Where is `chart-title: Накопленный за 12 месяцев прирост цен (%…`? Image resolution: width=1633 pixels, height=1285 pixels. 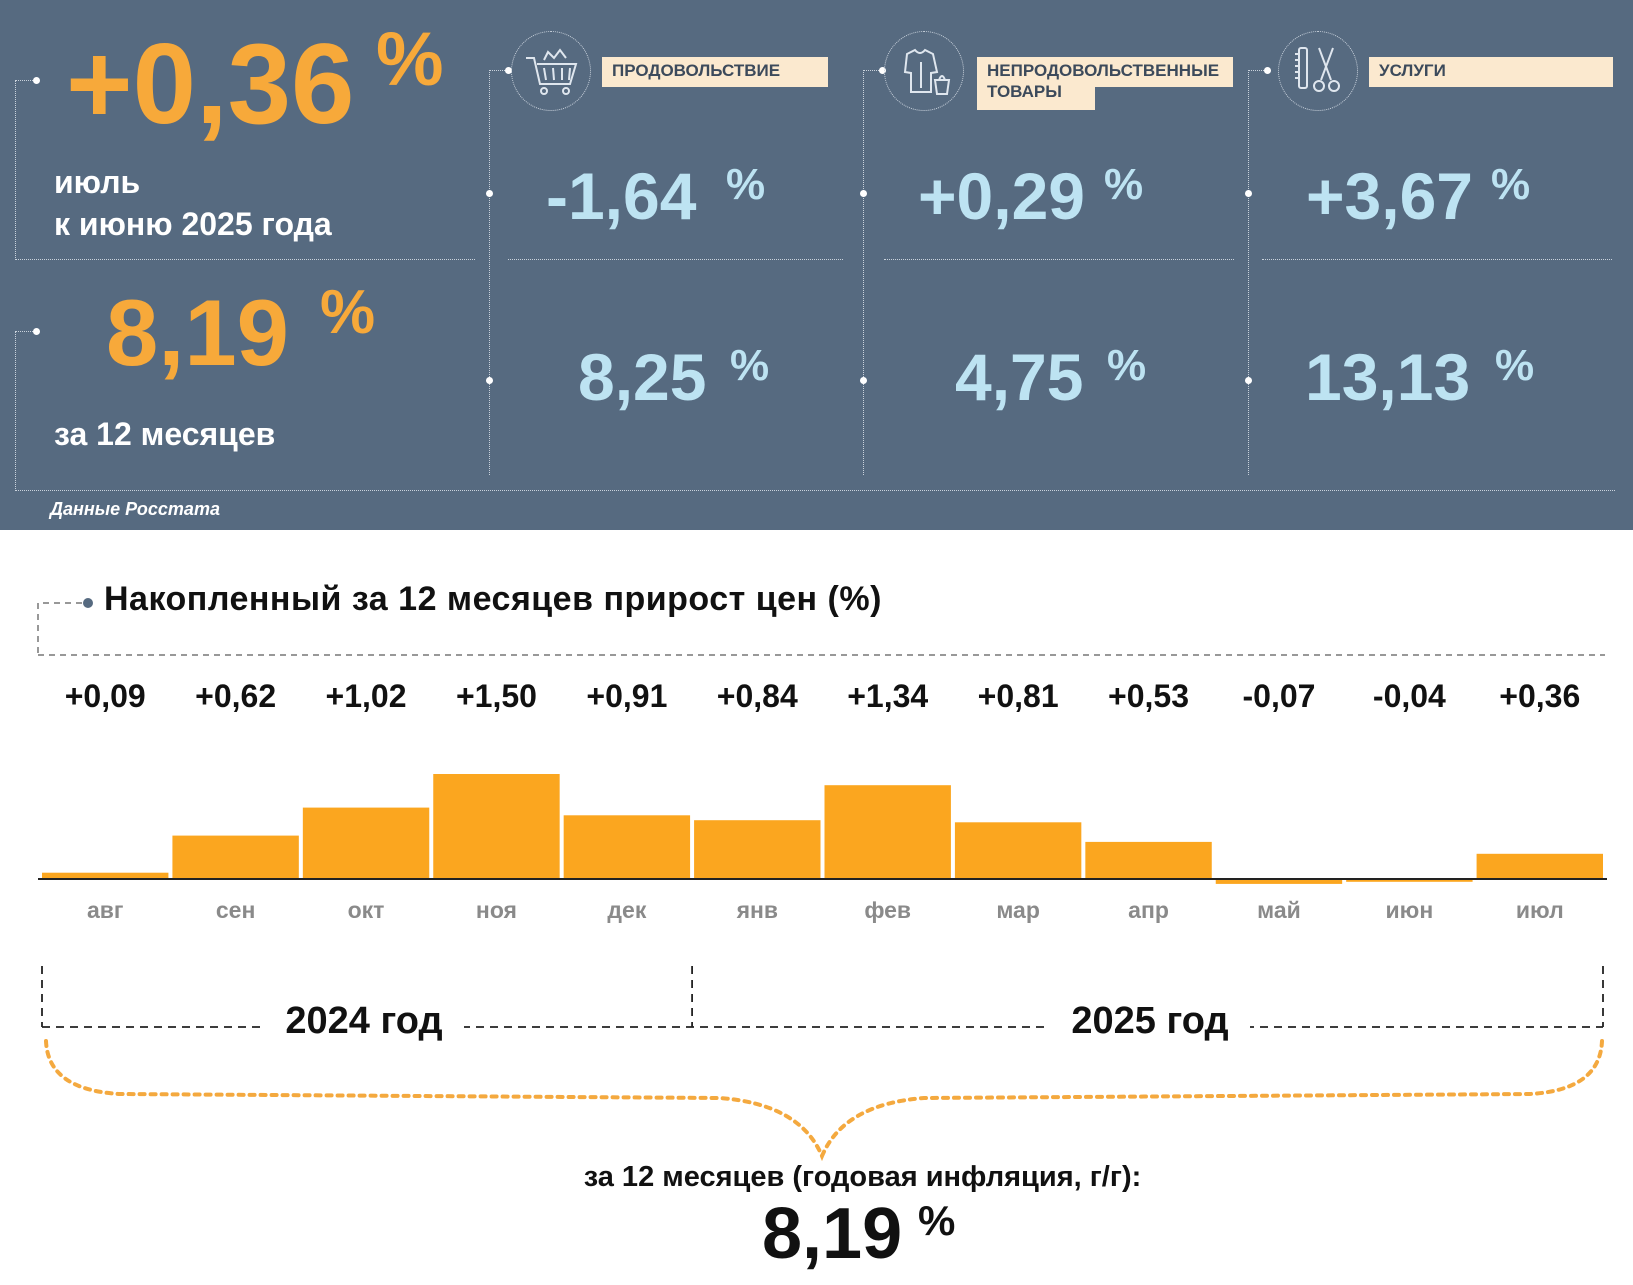 chart-title: Накопленный за 12 месяцев прирост цен (%… is located at coordinates (493, 599).